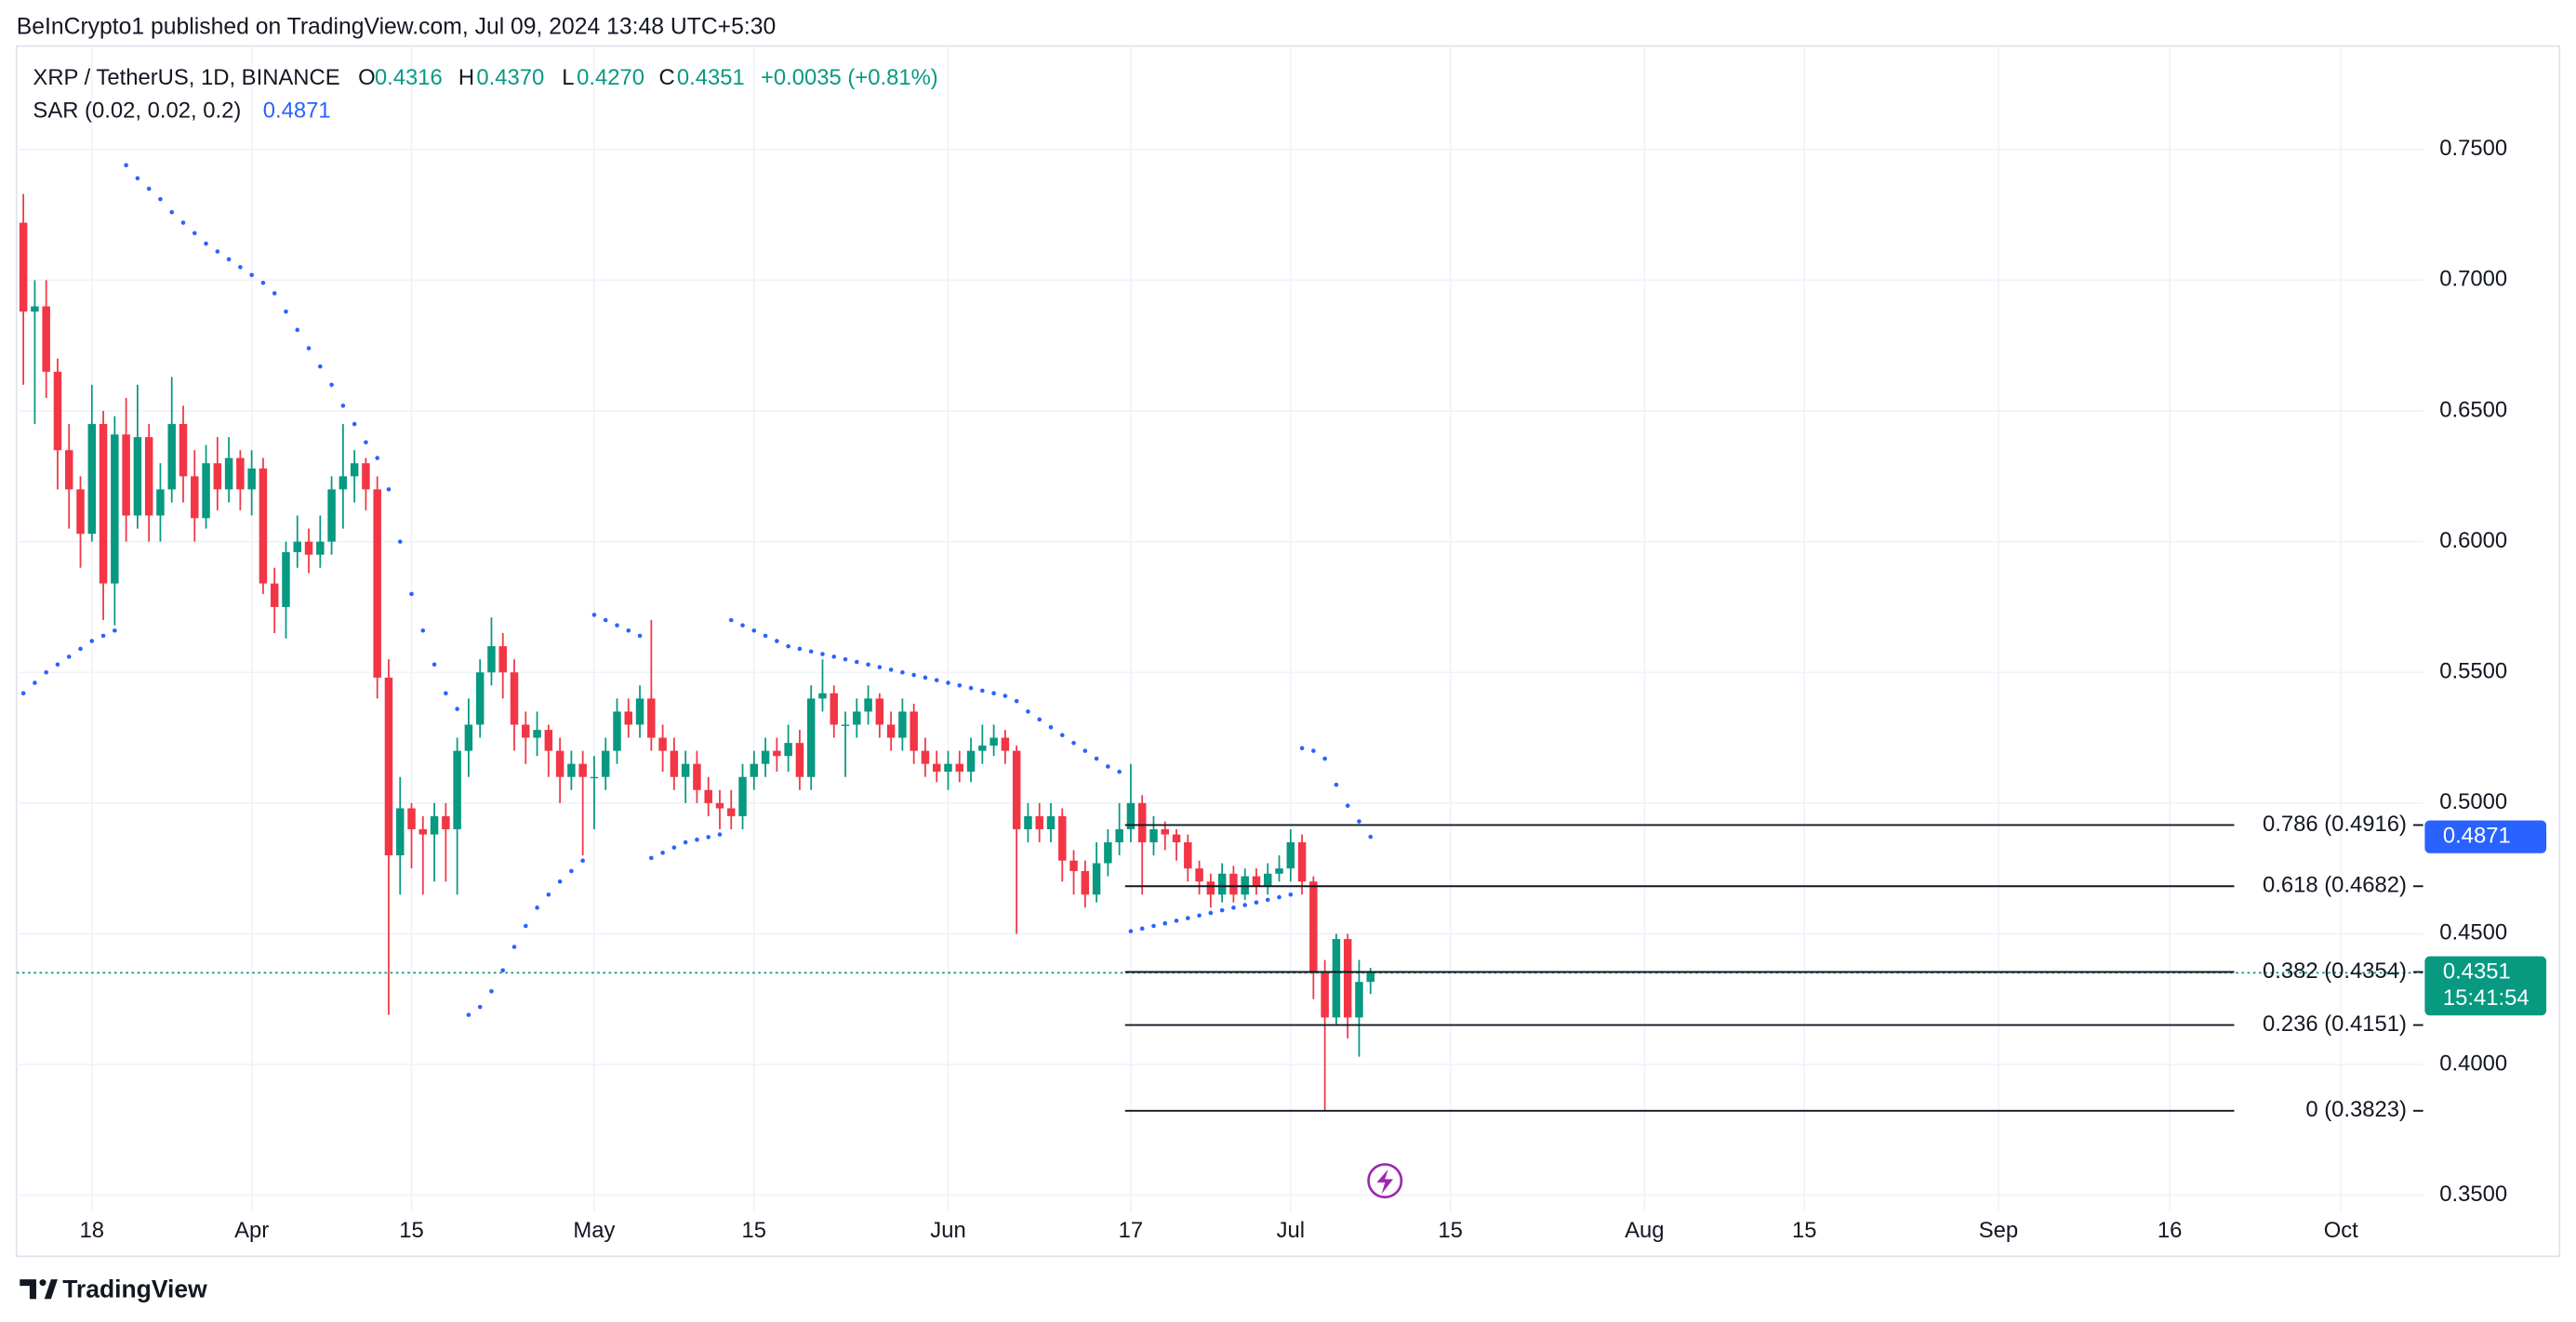 Image resolution: width=2576 pixels, height=1322 pixels. I want to click on event-bolt, so click(1385, 1182).